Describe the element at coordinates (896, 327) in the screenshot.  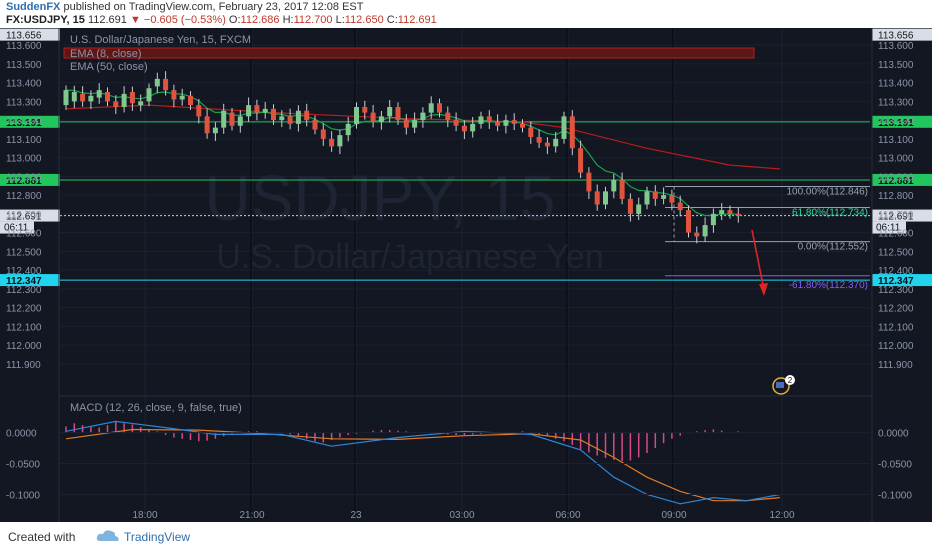
I see `right-tick-label: 112.100` at that location.